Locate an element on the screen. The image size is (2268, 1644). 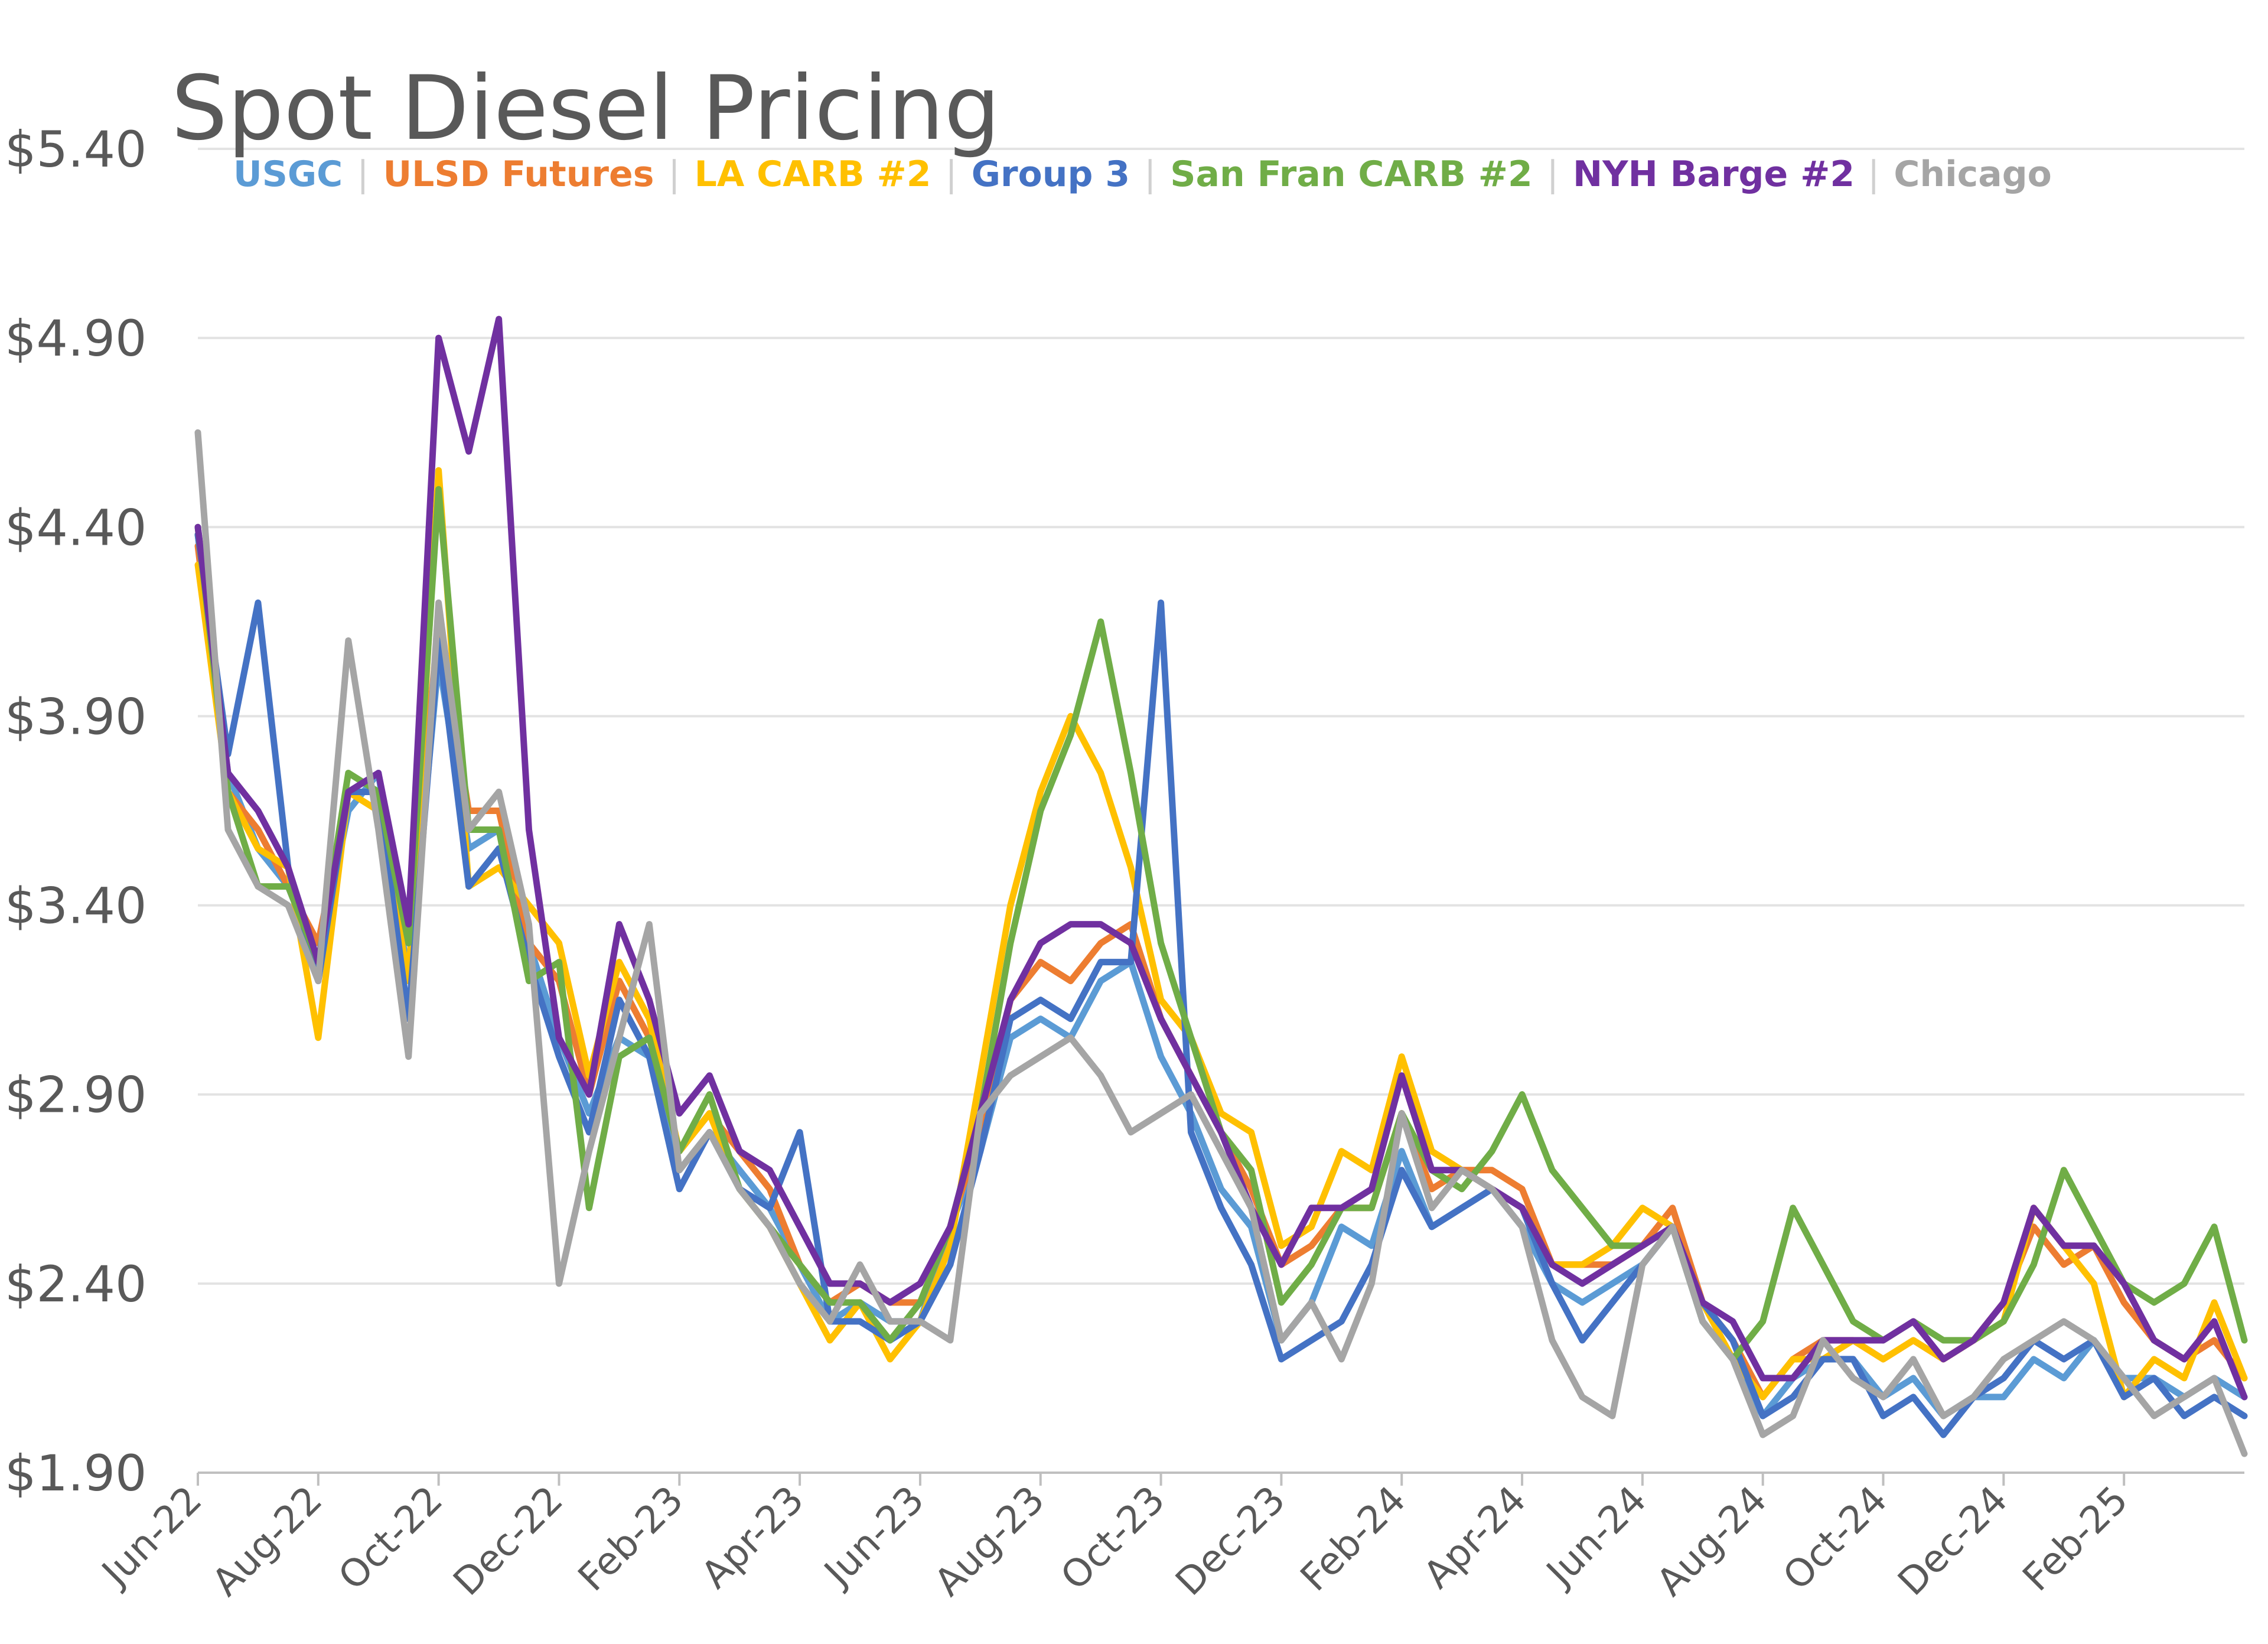
legend-entry: NYH Barge #2 is located at coordinates (1714, 174).